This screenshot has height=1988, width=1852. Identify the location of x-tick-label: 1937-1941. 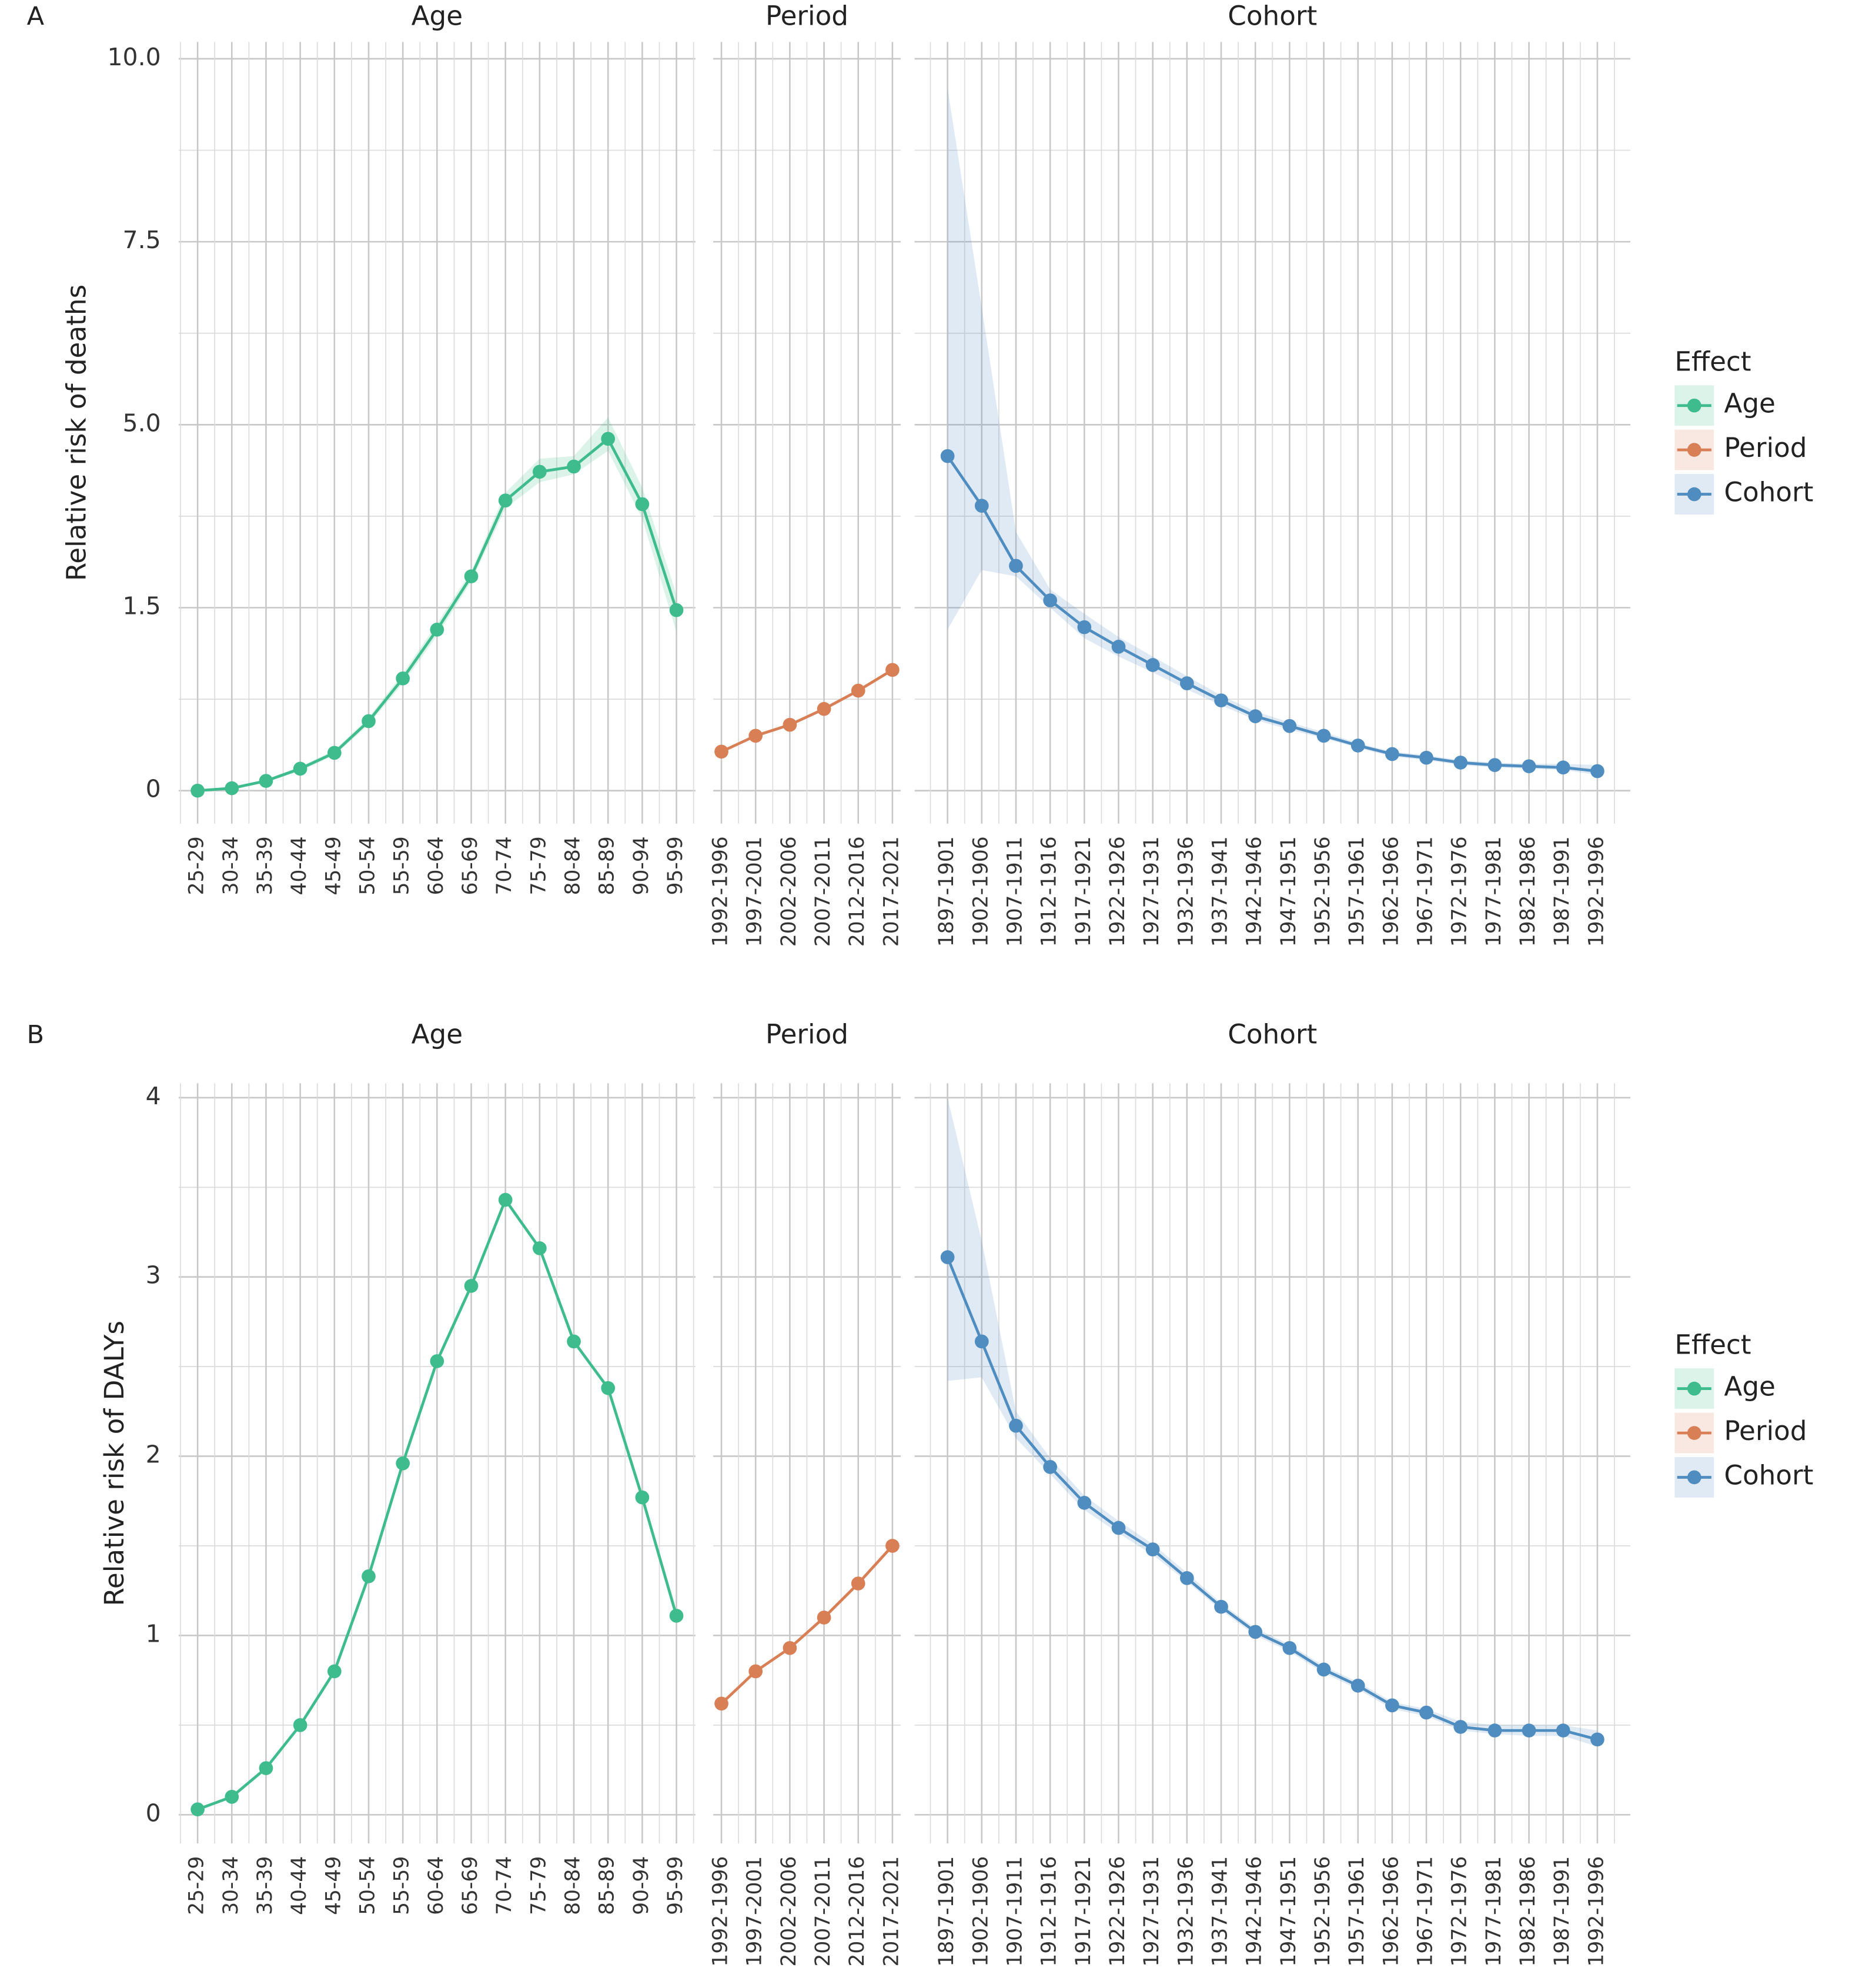
(1221, 1911).